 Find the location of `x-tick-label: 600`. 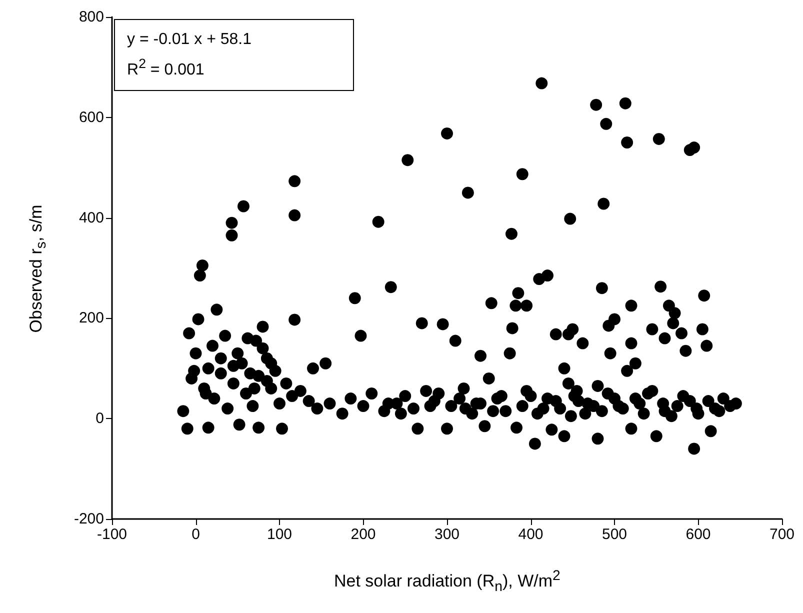

x-tick-label: 600 is located at coordinates (698, 534).